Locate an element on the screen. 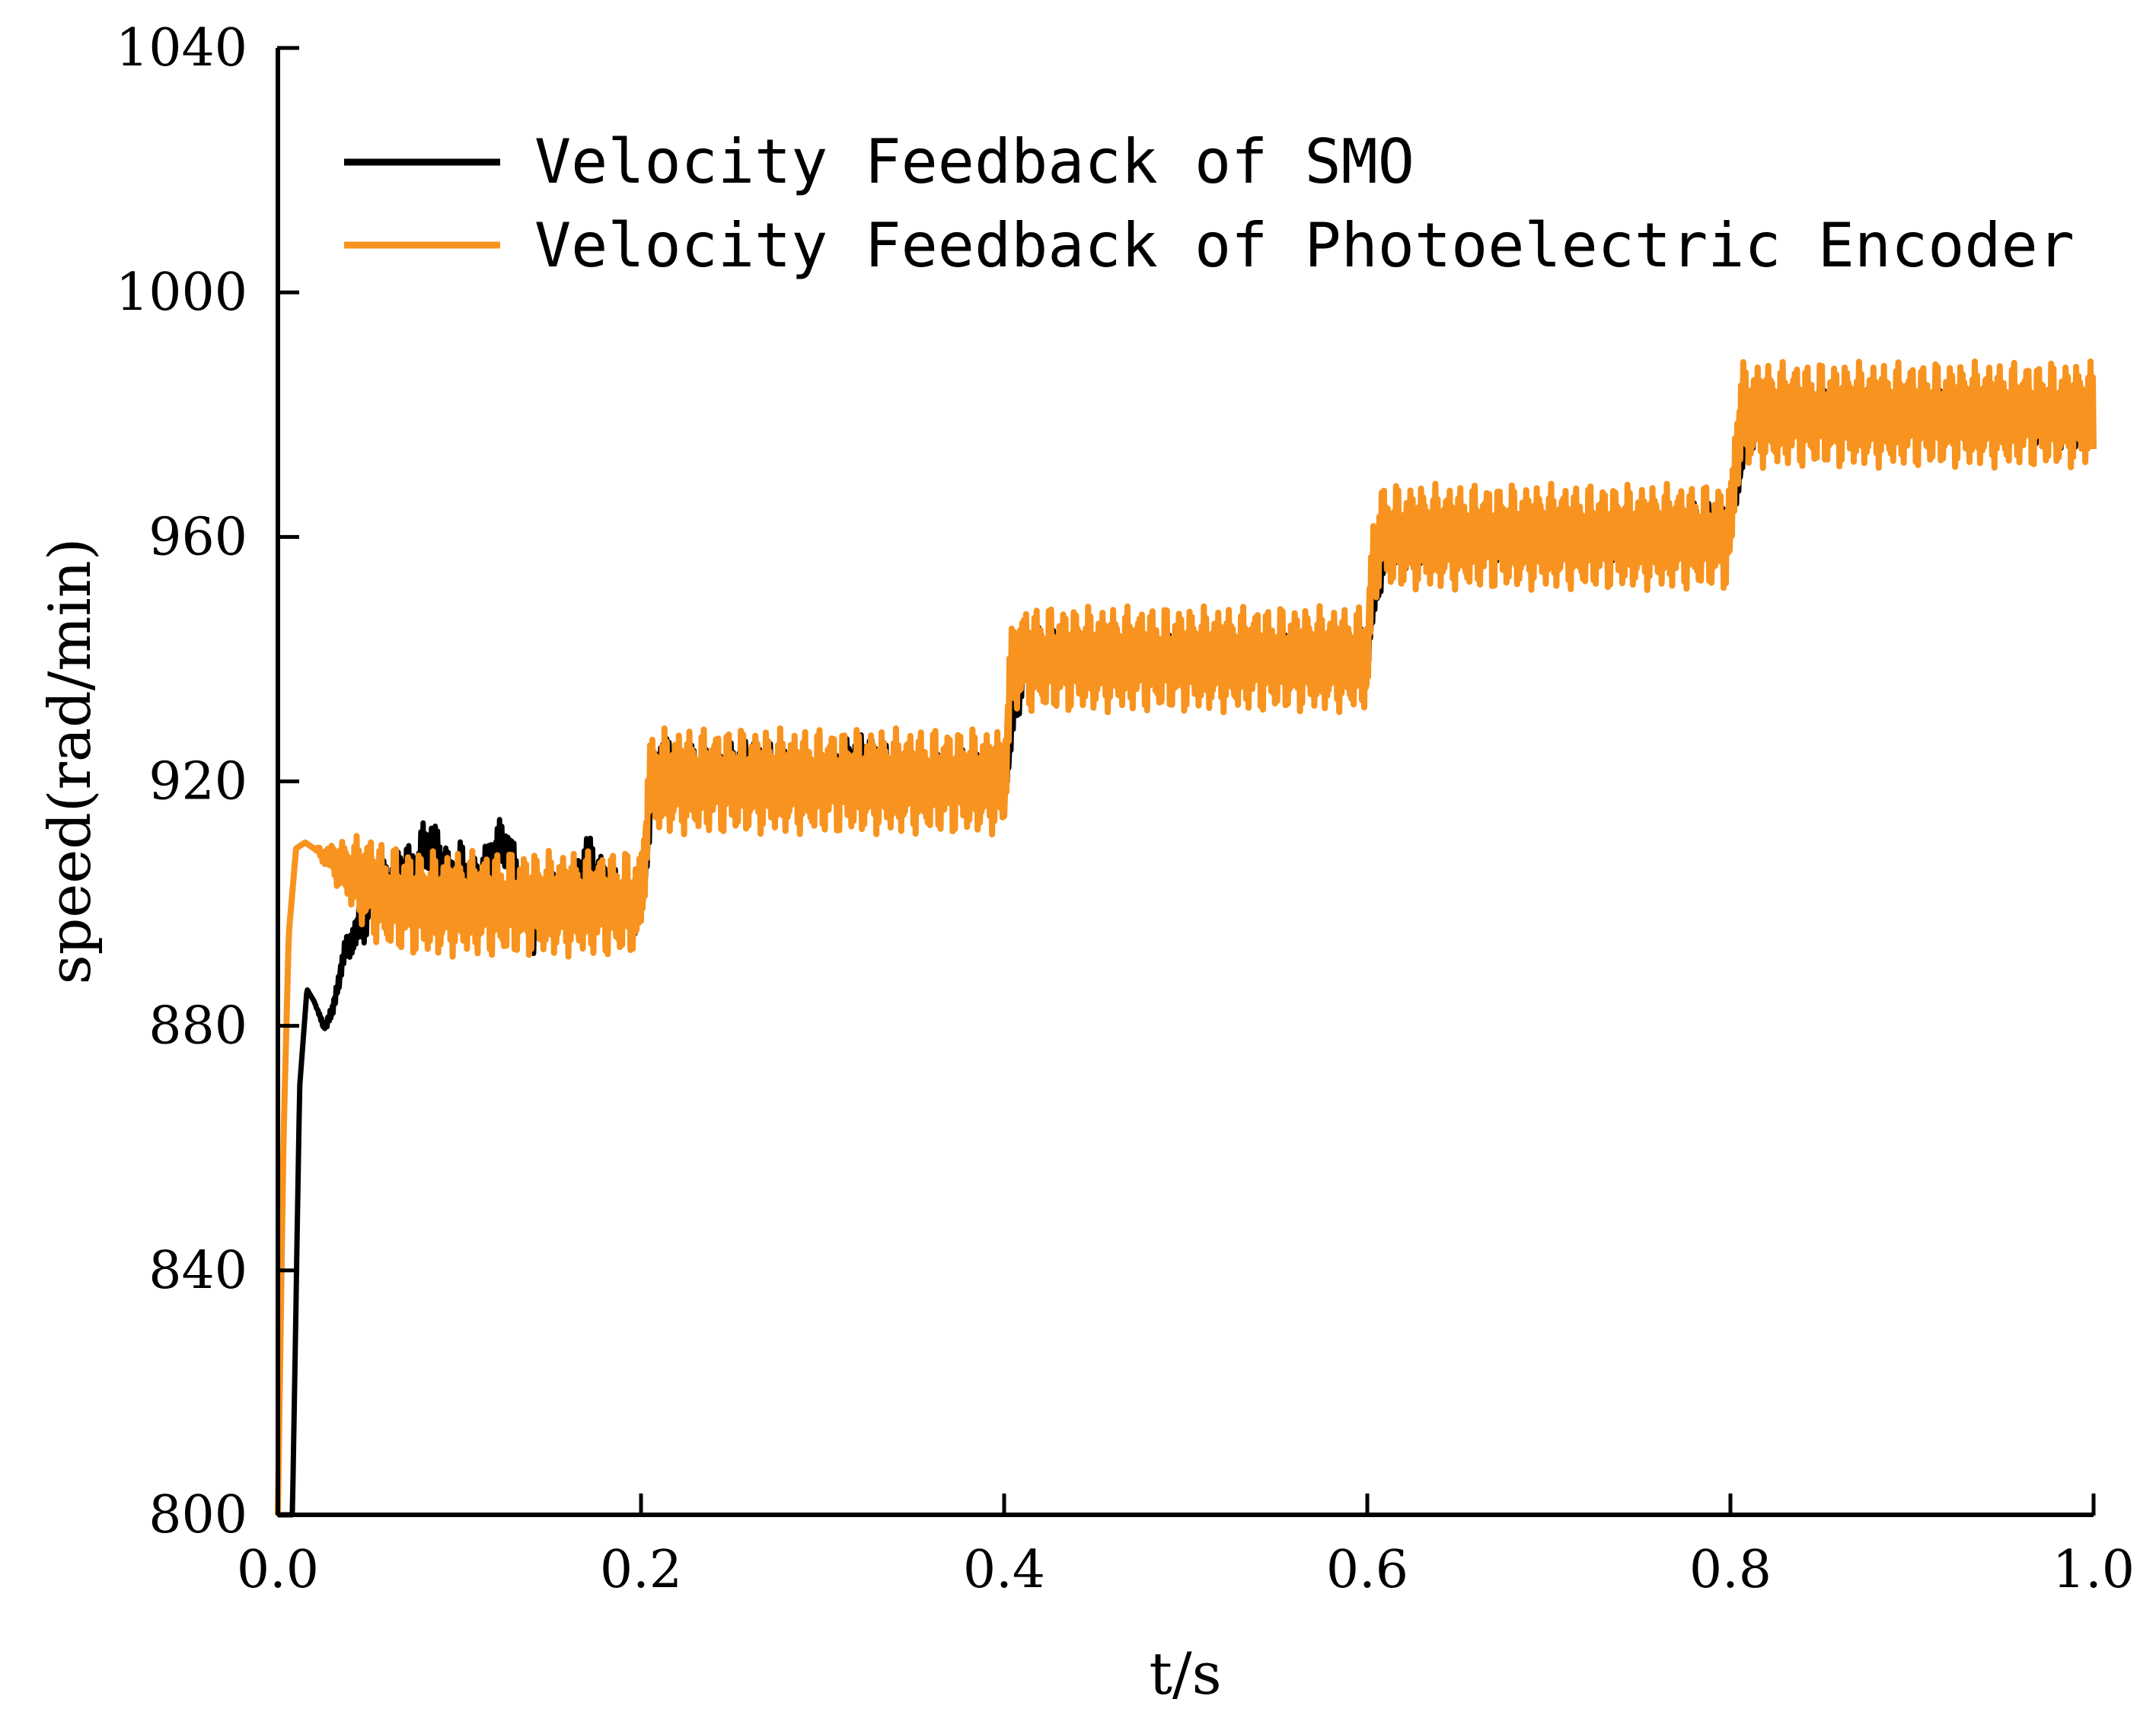 The image size is (2156, 1731). y-tick-label: 880 is located at coordinates (197, 1026).